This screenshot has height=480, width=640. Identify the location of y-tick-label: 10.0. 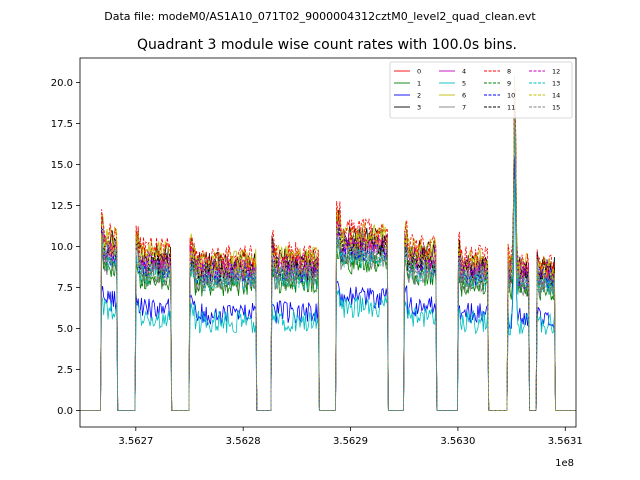
(62, 247).